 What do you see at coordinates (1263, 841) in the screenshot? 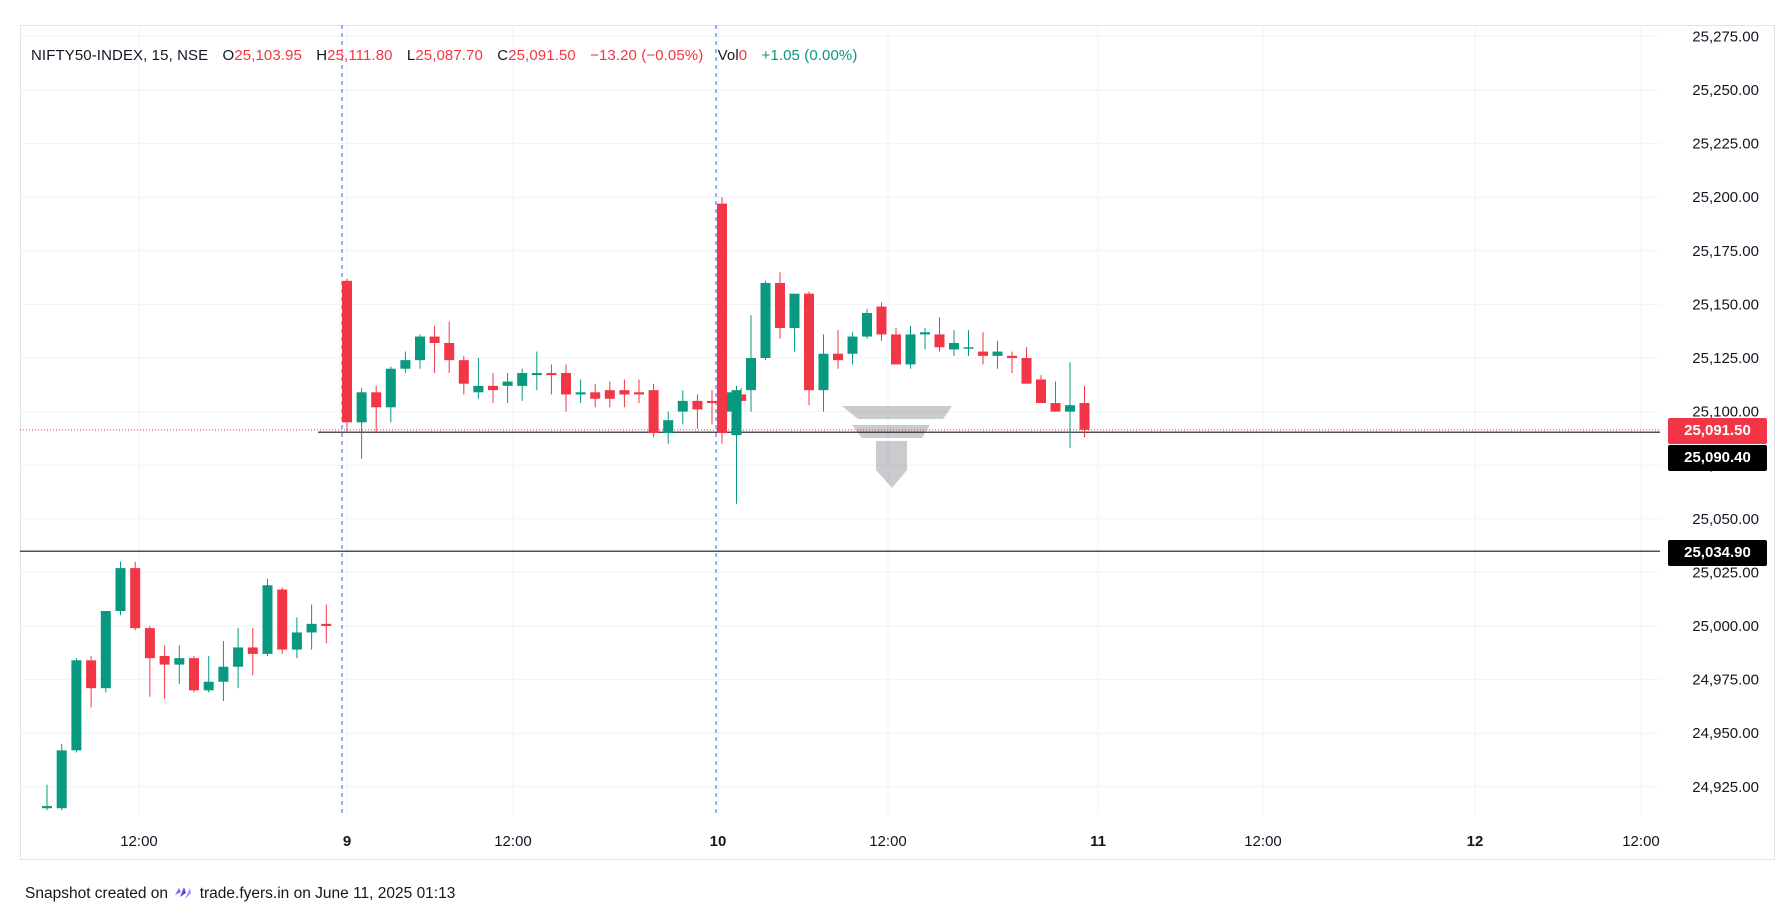
I see `x-tick-label: 12:00` at bounding box center [1263, 841].